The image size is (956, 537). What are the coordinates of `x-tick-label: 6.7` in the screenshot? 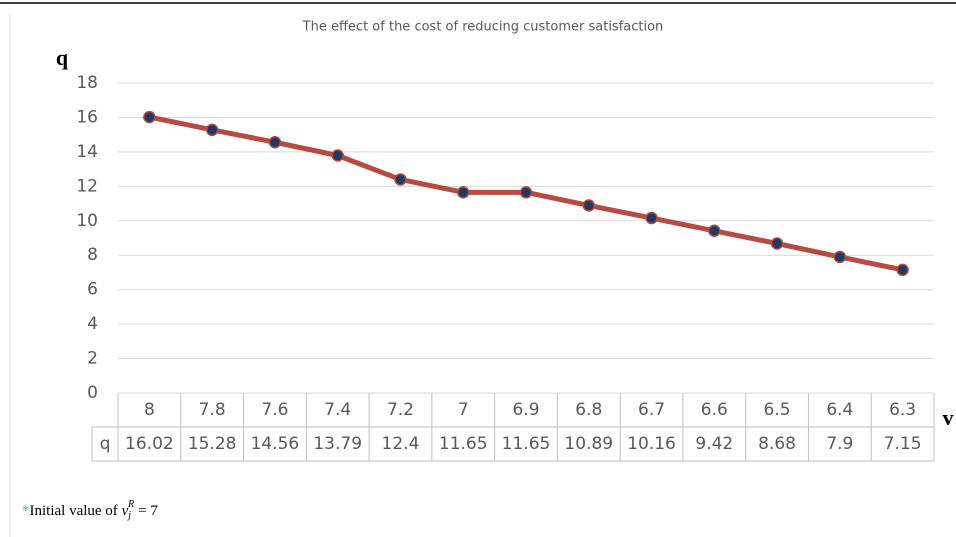 It's located at (651, 410).